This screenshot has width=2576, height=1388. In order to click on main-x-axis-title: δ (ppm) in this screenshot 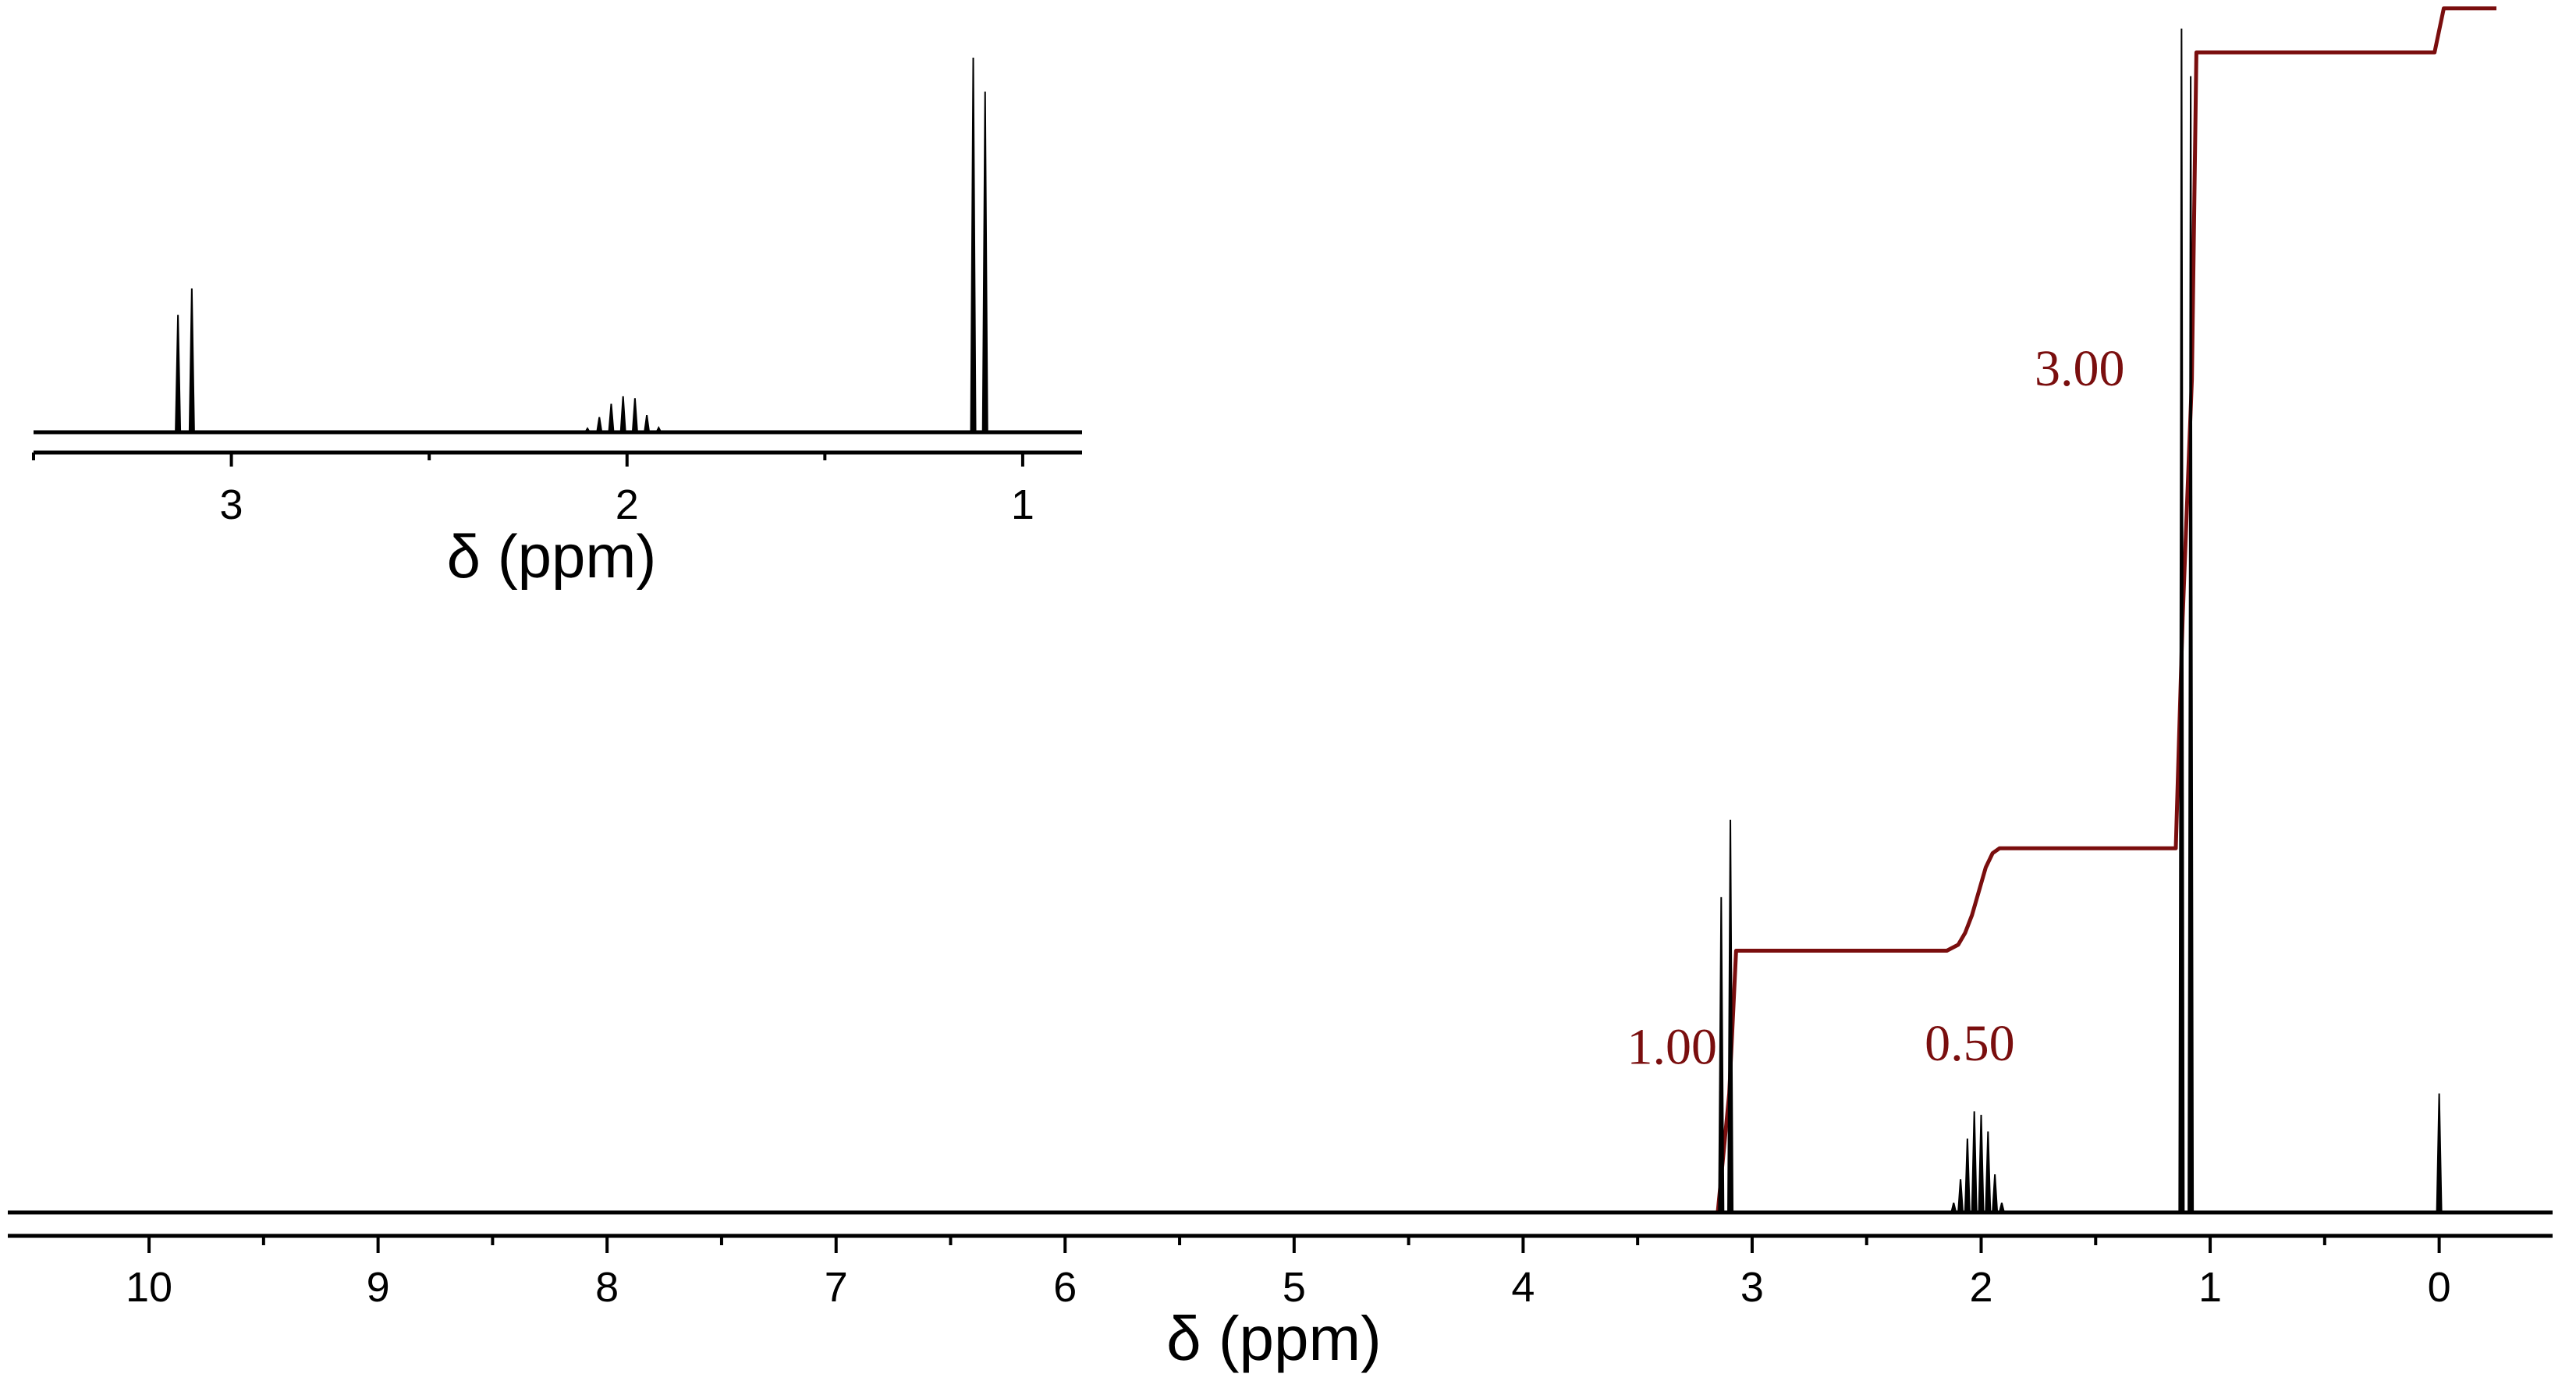, I will do `click(1274, 1338)`.